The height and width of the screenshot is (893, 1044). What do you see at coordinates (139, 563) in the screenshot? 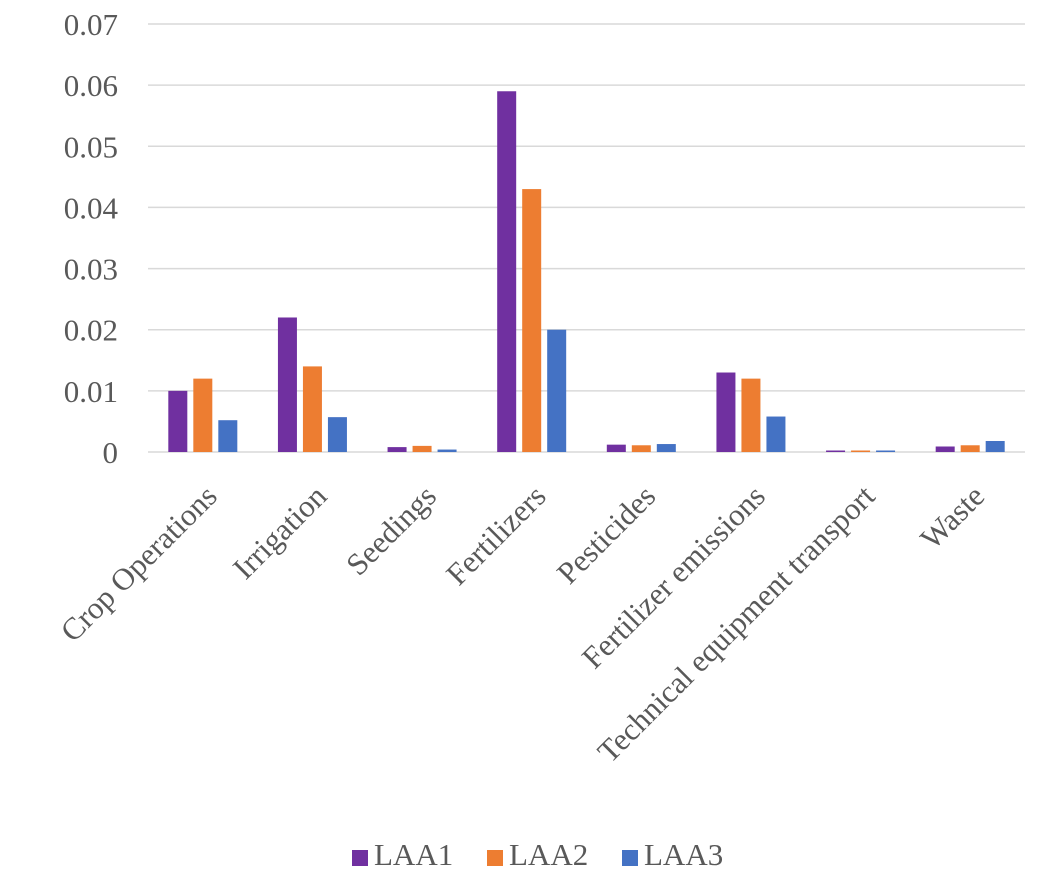
I see `x-category-label: Crop Operations` at bounding box center [139, 563].